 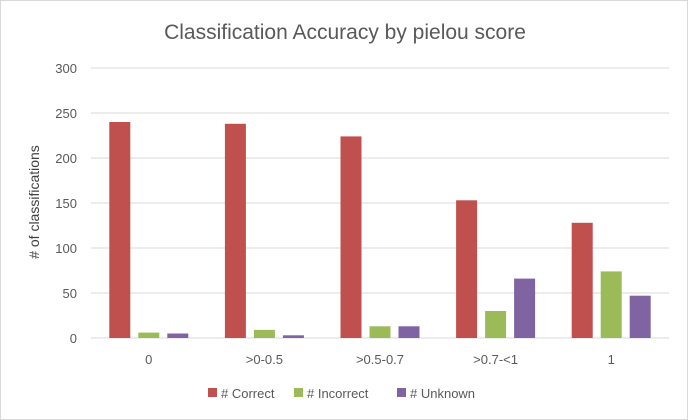 I want to click on y-axis-ticks: 0 50 100 150 200 250 300, so click(x=66, y=203).